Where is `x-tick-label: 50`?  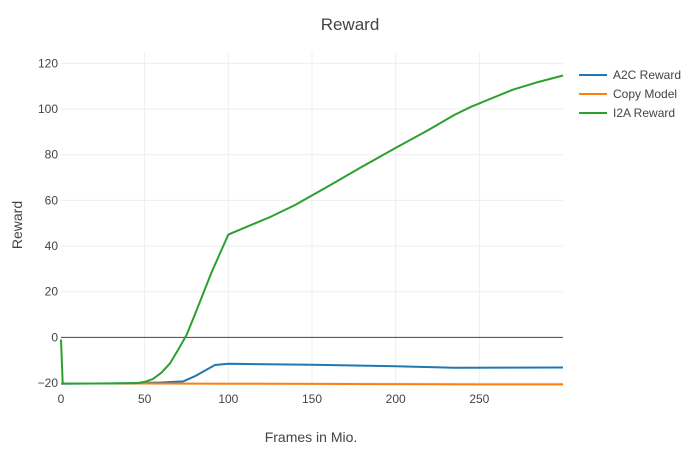
x-tick-label: 50 is located at coordinates (145, 399).